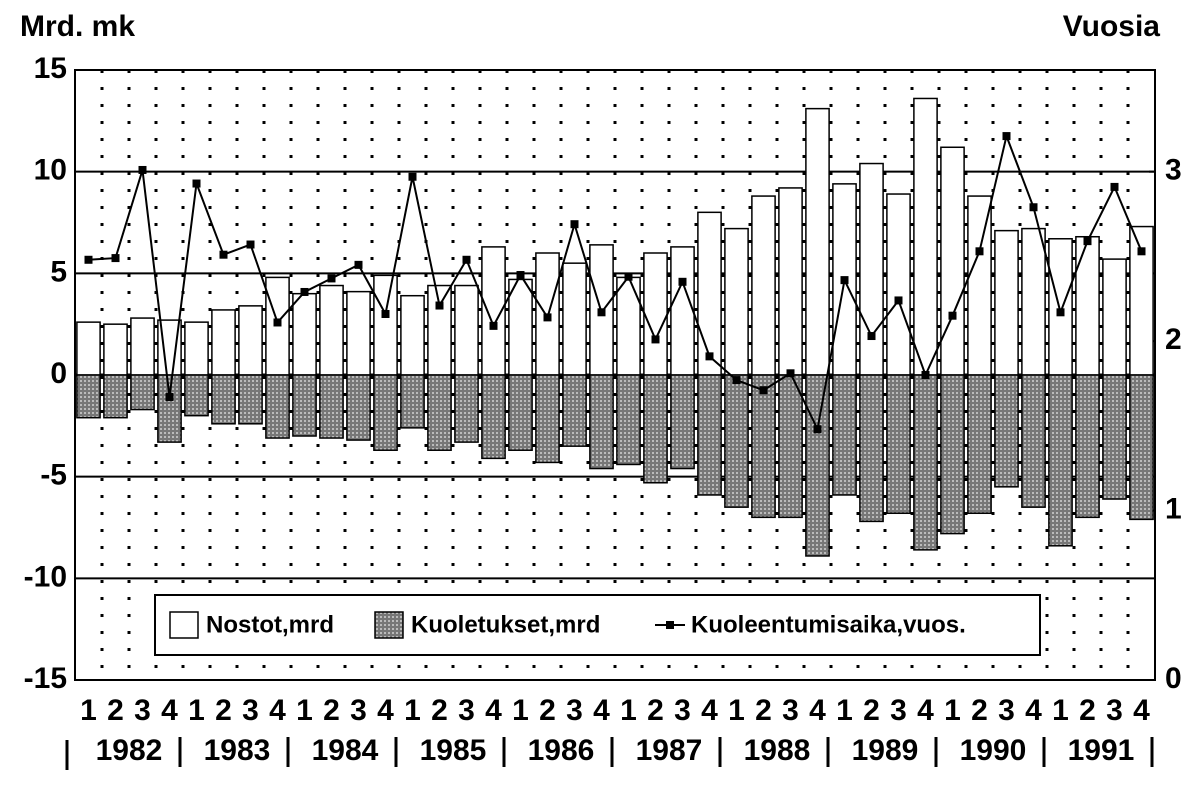 The image size is (1194, 786). I want to click on y2-tick-label: 0, so click(1173, 678).